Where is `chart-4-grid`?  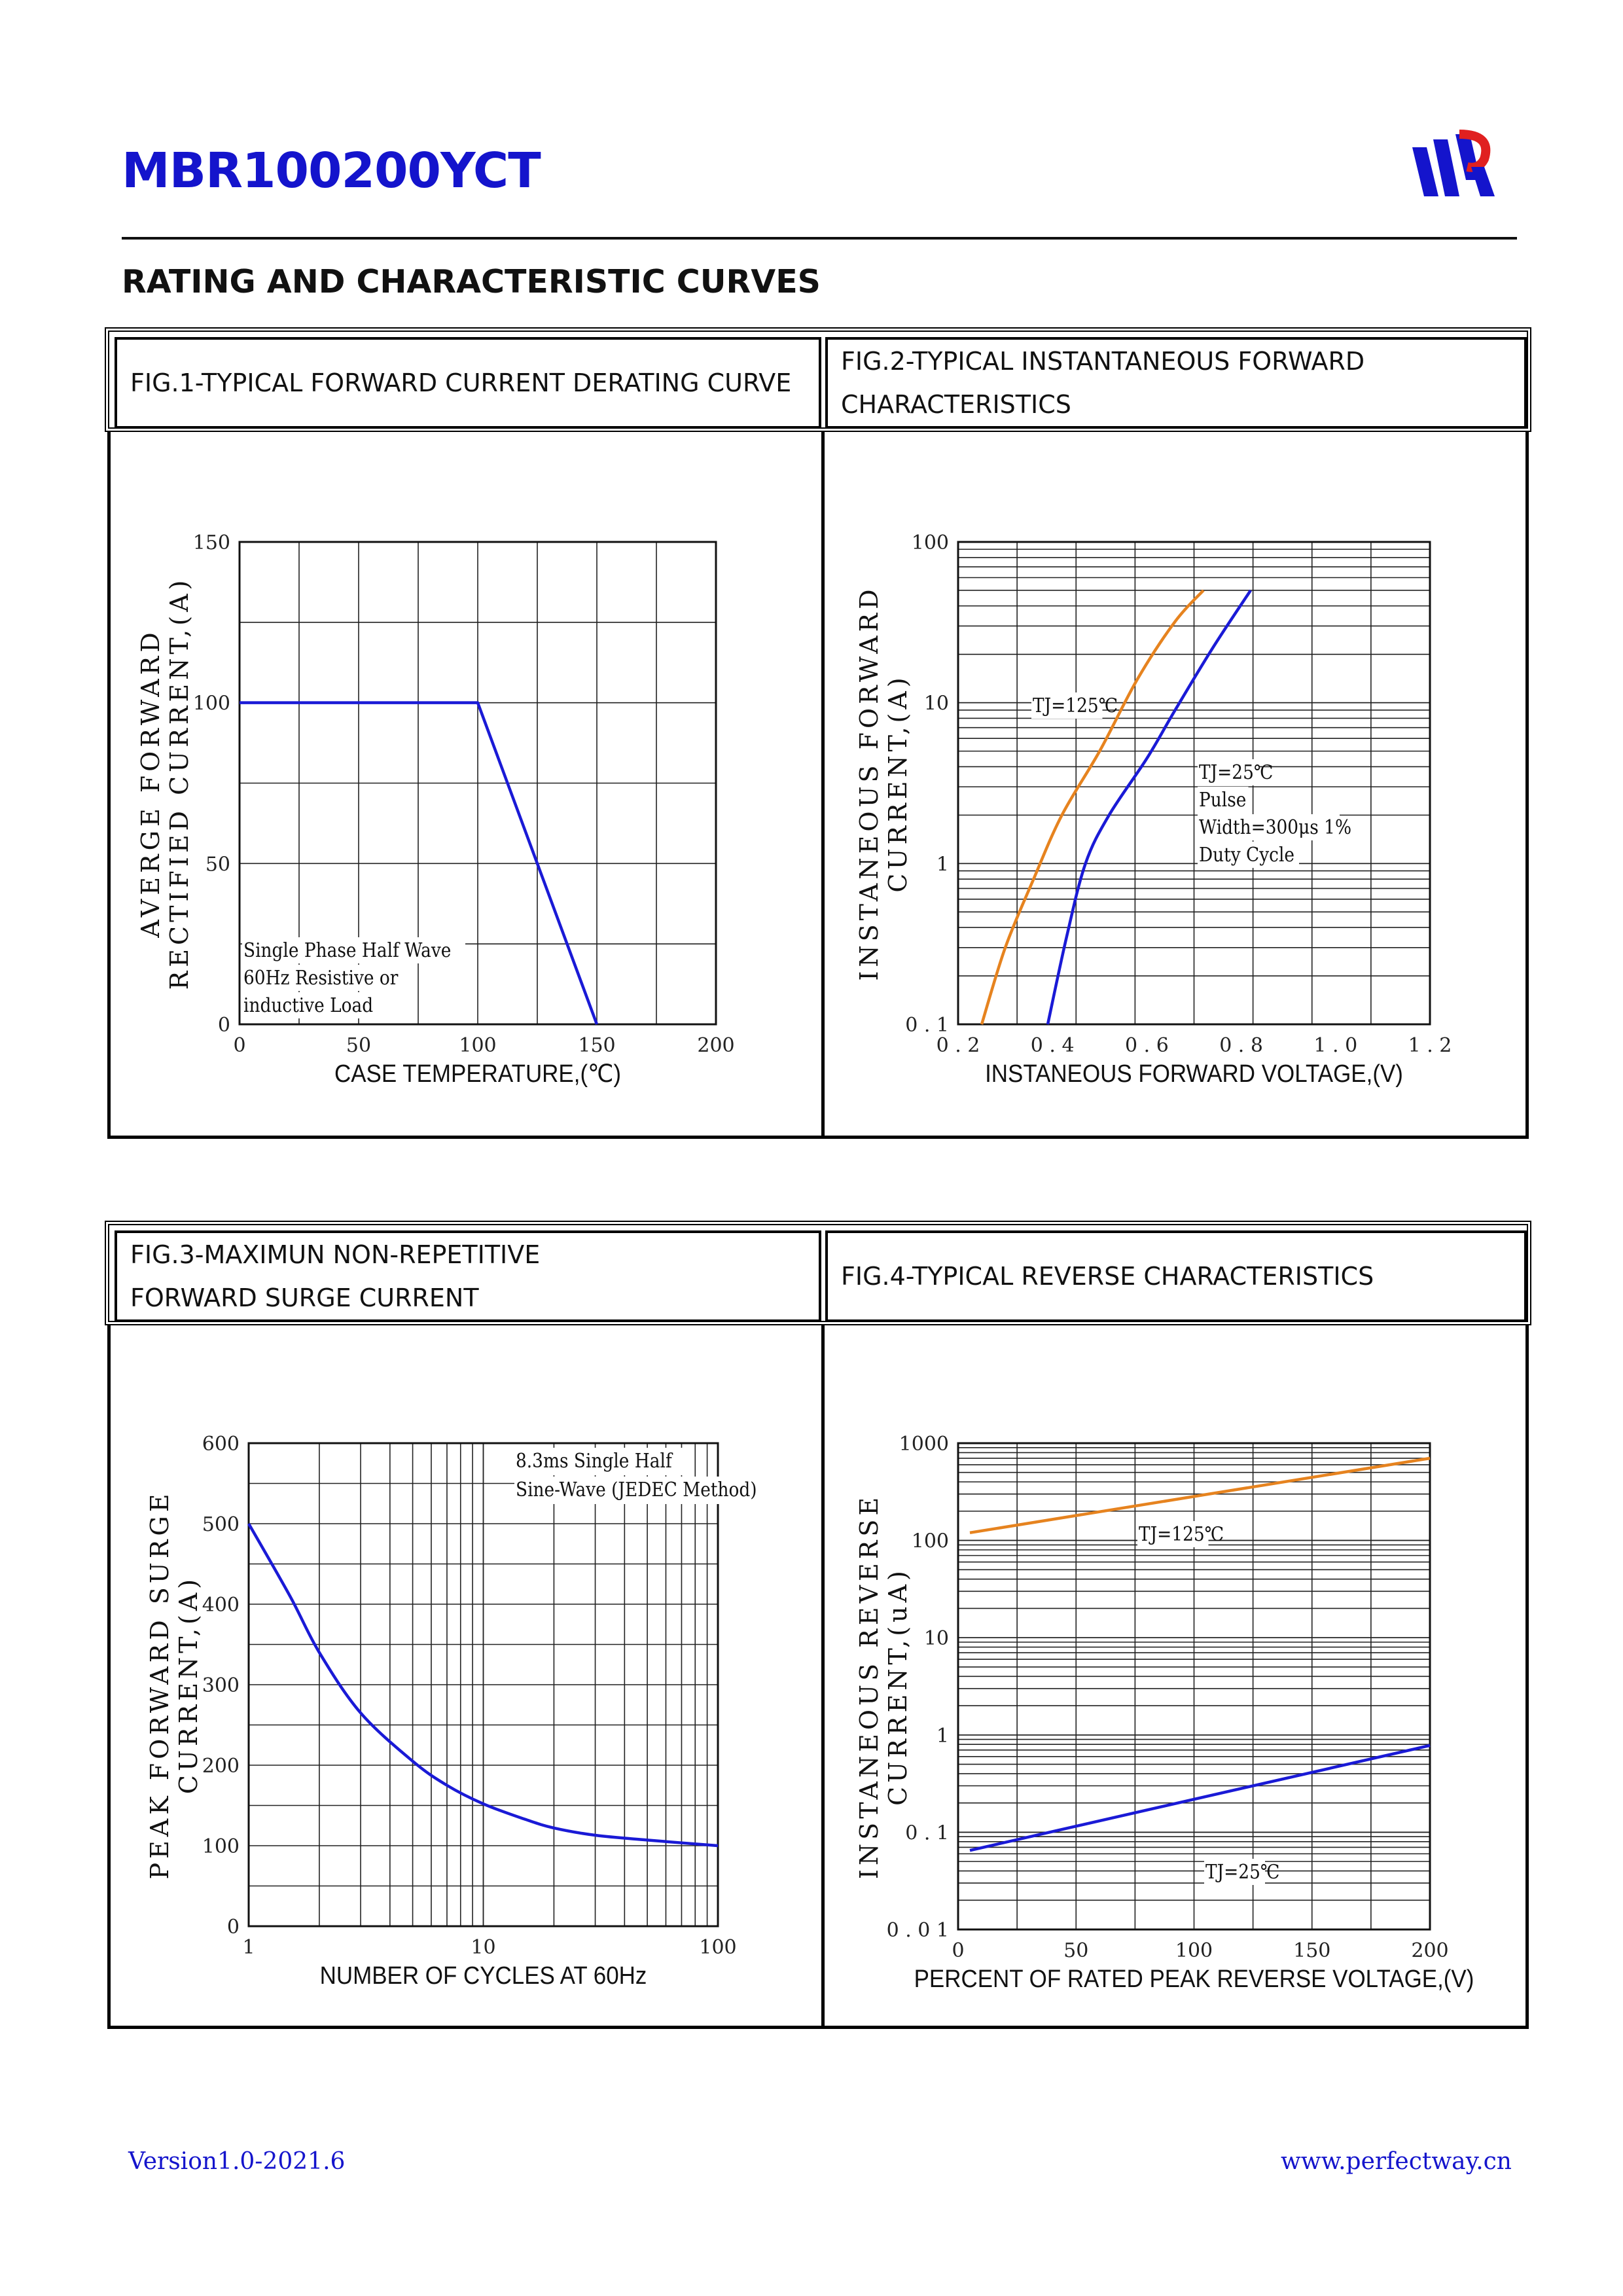
chart-4-grid is located at coordinates (1194, 1686).